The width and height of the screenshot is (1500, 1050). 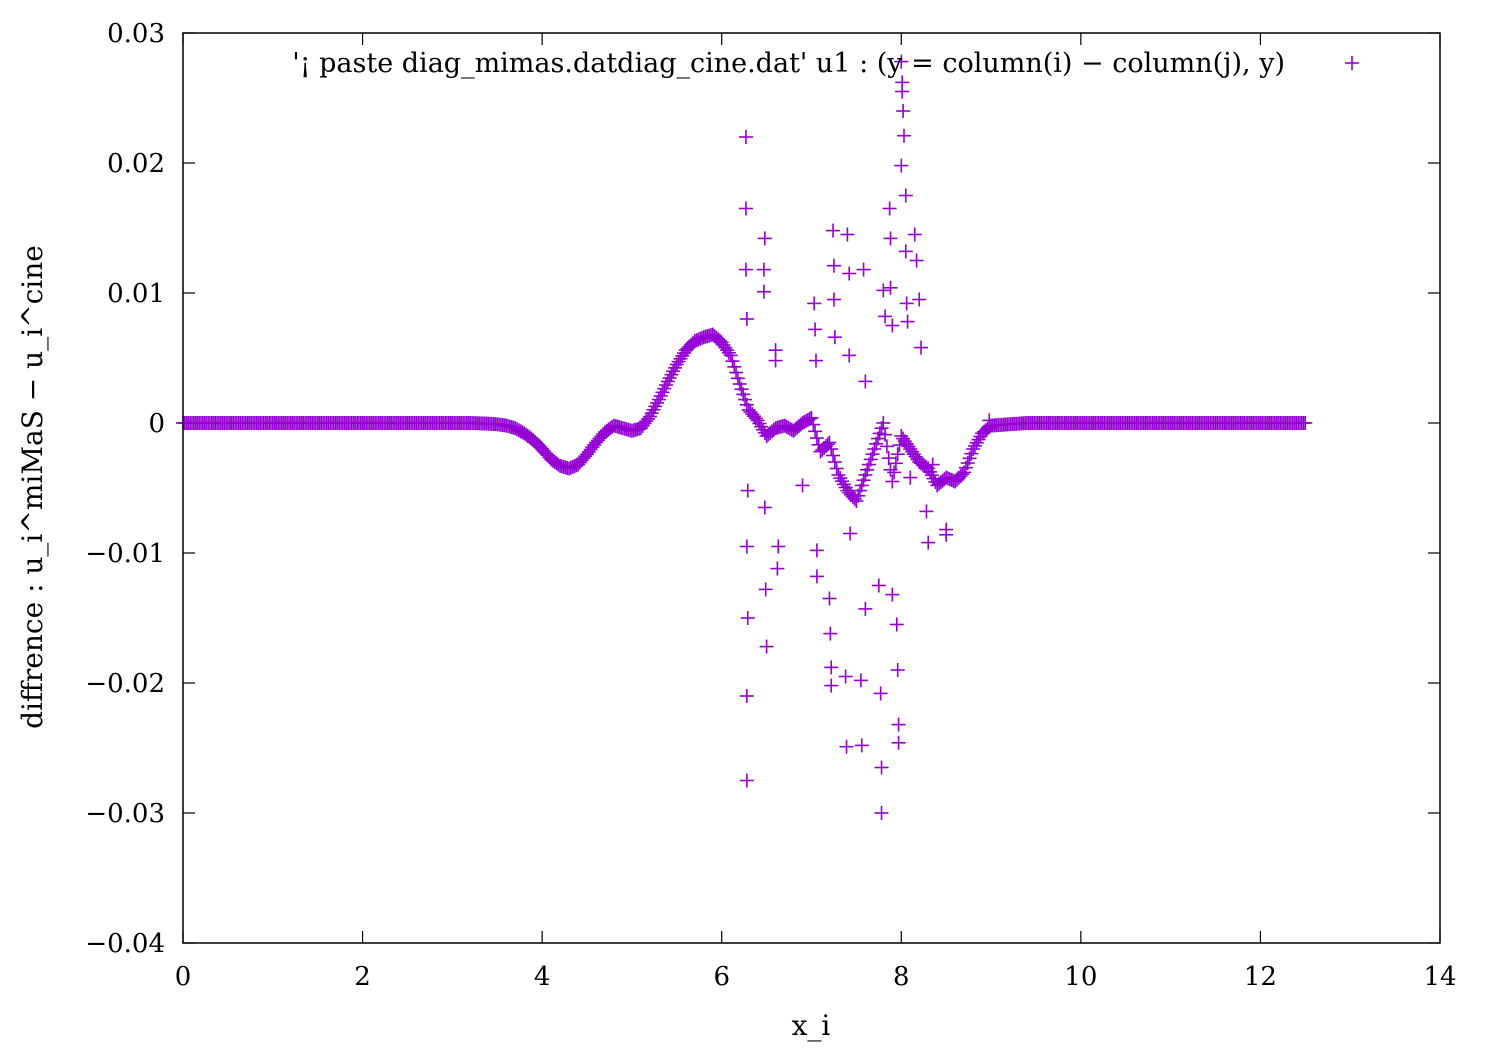 I want to click on x-tick-label: 8, so click(x=901, y=977).